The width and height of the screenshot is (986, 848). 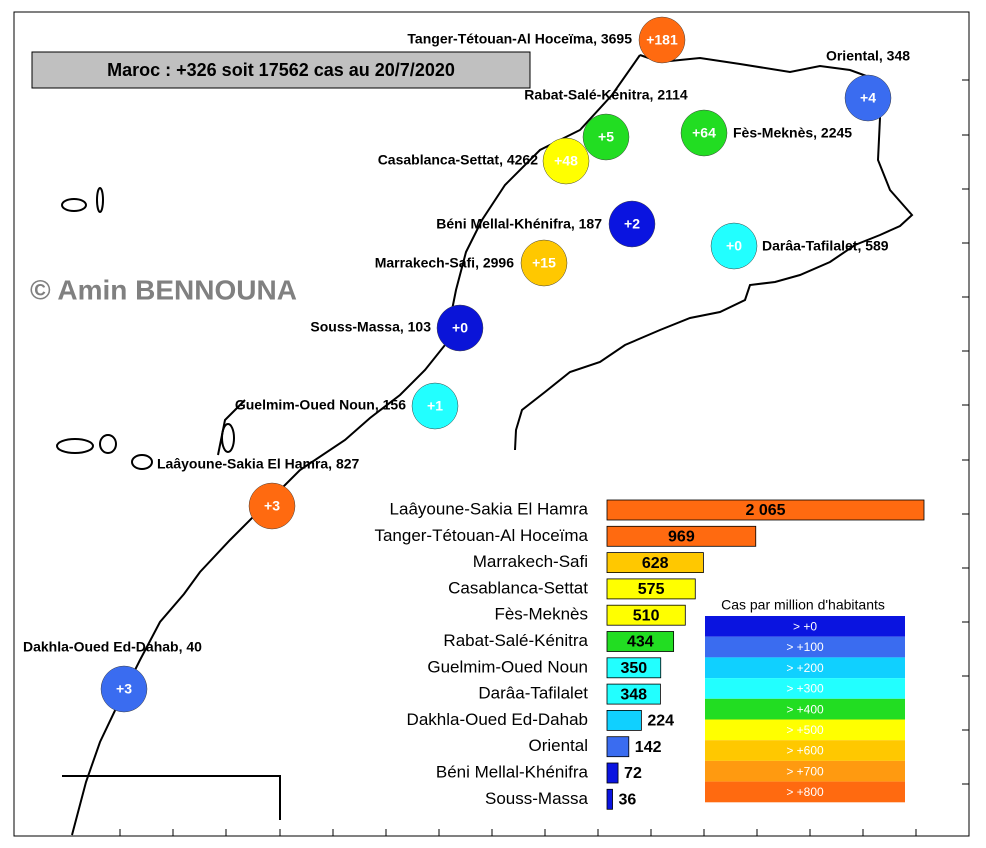 I want to click on category-label: Laâyoune-Sakia El Hamra, so click(x=489, y=508).